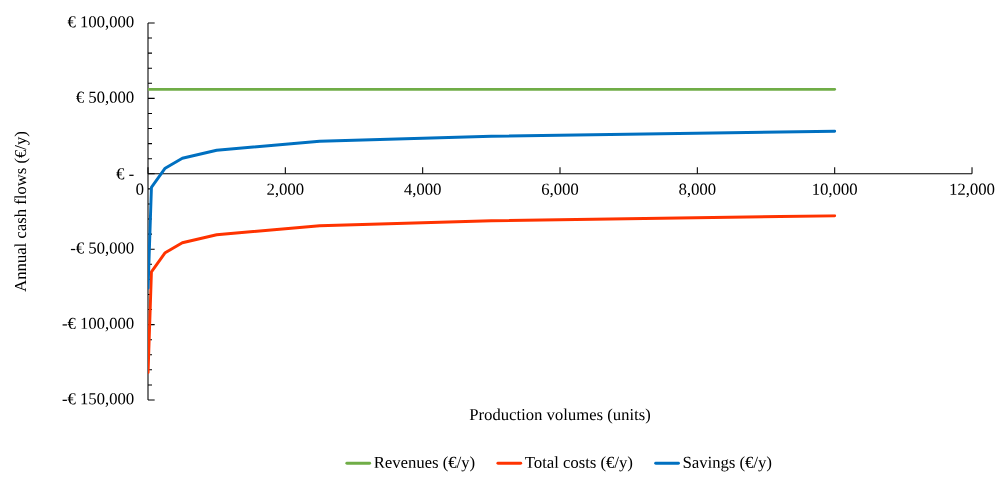 The height and width of the screenshot is (485, 1002). I want to click on y-tick-label: € 100,000, so click(100, 23).